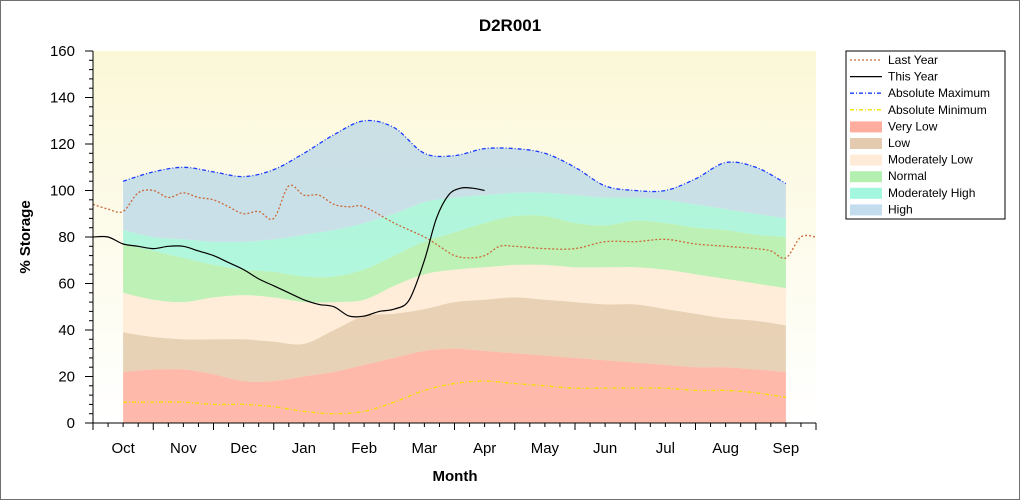 The image size is (1020, 500). Describe the element at coordinates (725, 448) in the screenshot. I see `x-tick-label: Aug` at that location.